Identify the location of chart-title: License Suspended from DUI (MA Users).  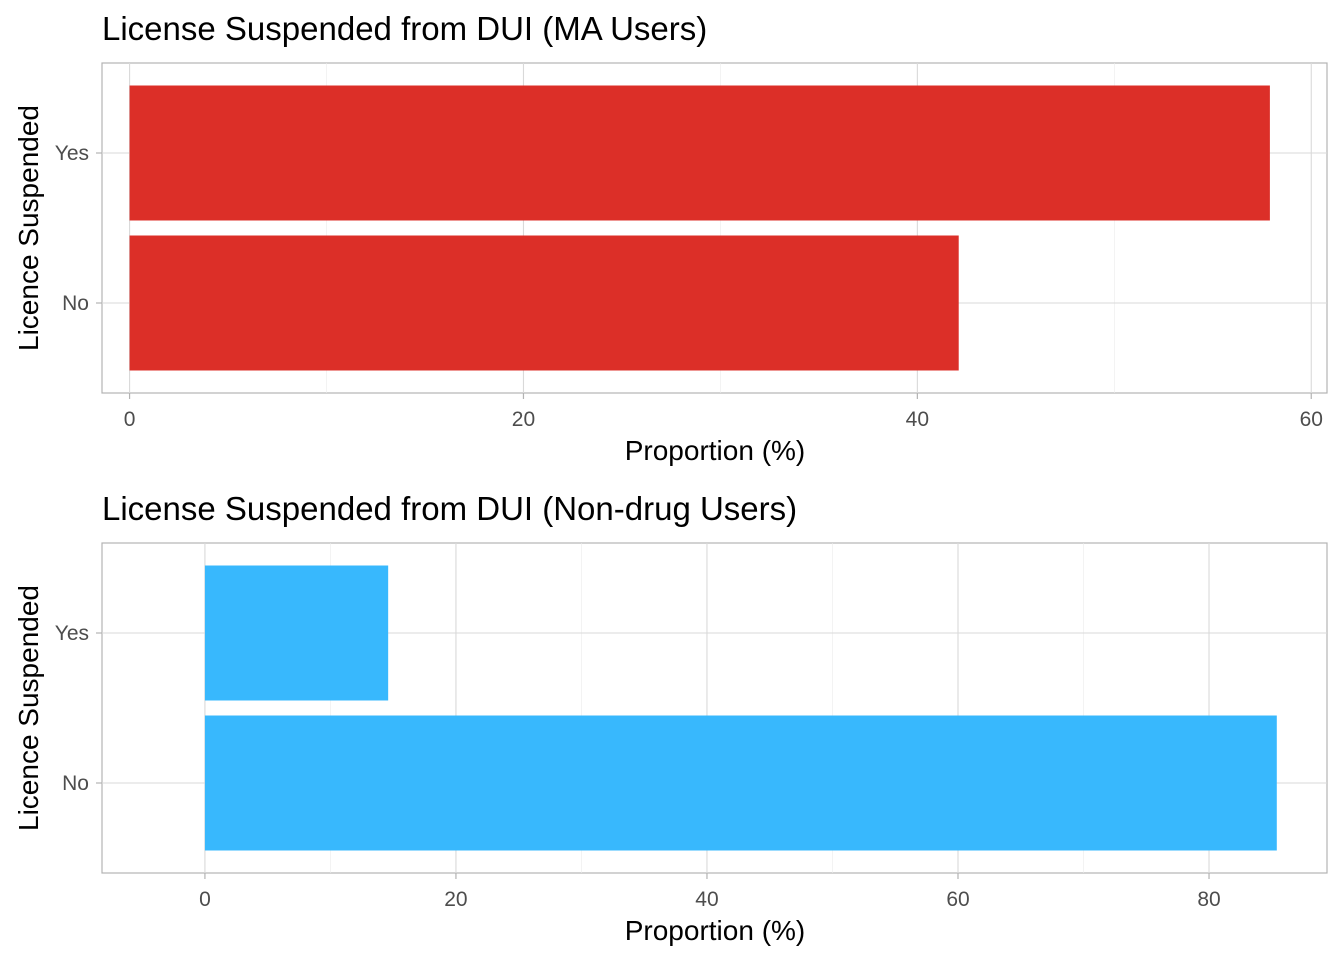
(404, 28).